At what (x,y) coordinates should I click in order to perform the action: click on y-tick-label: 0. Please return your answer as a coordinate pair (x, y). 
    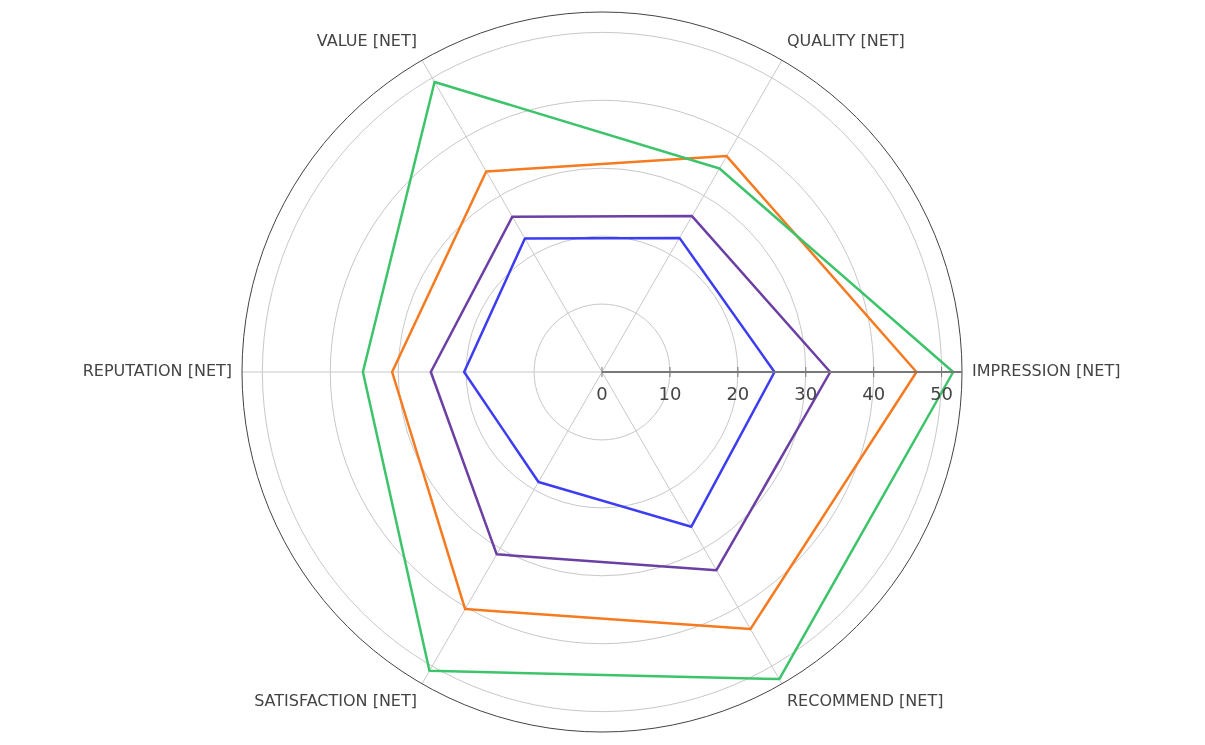
    Looking at the image, I should click on (602, 393).